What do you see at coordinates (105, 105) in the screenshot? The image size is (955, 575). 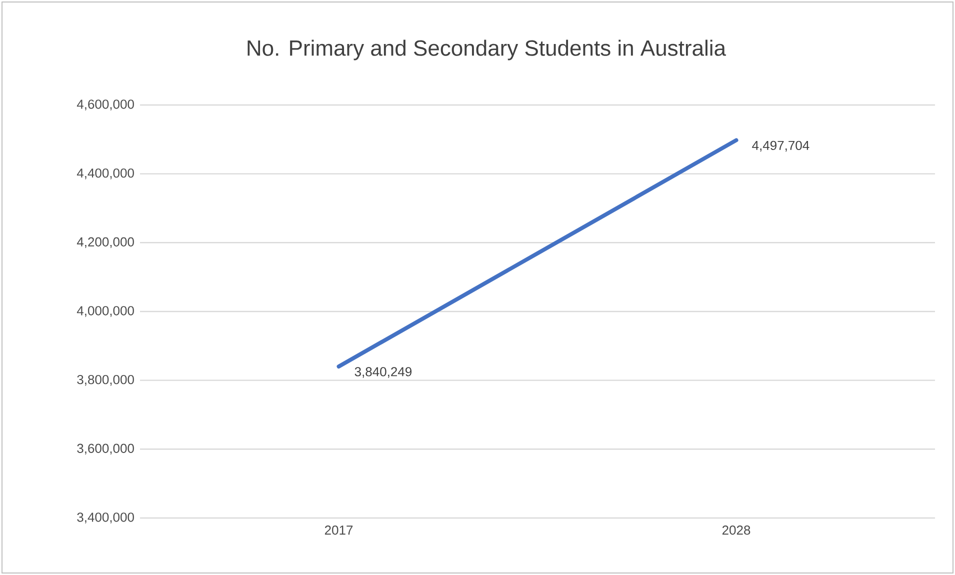 I see `y-tick-label: 4,600,000` at bounding box center [105, 105].